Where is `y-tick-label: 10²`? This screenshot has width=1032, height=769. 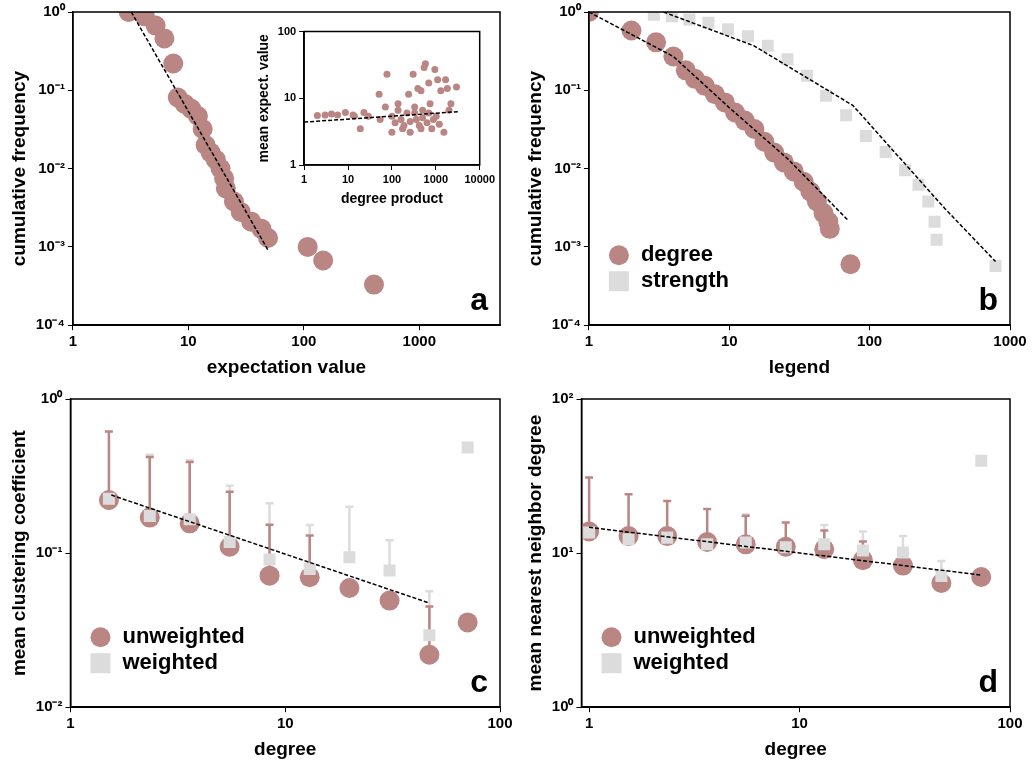
y-tick-label: 10² is located at coordinates (562, 398).